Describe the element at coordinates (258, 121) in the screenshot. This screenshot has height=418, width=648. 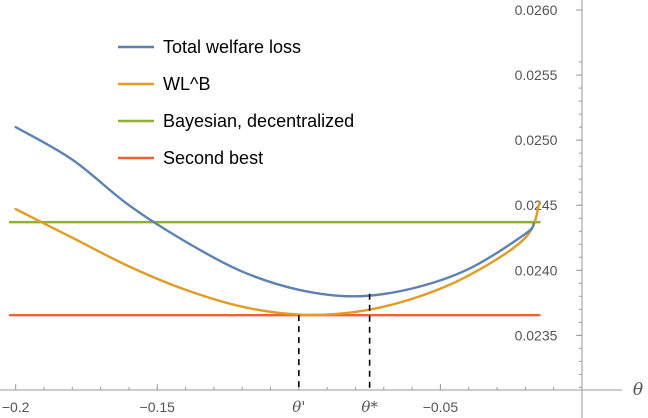
I see `legend-label-bayesian-decentralized: Bayesian, decentralized` at that location.